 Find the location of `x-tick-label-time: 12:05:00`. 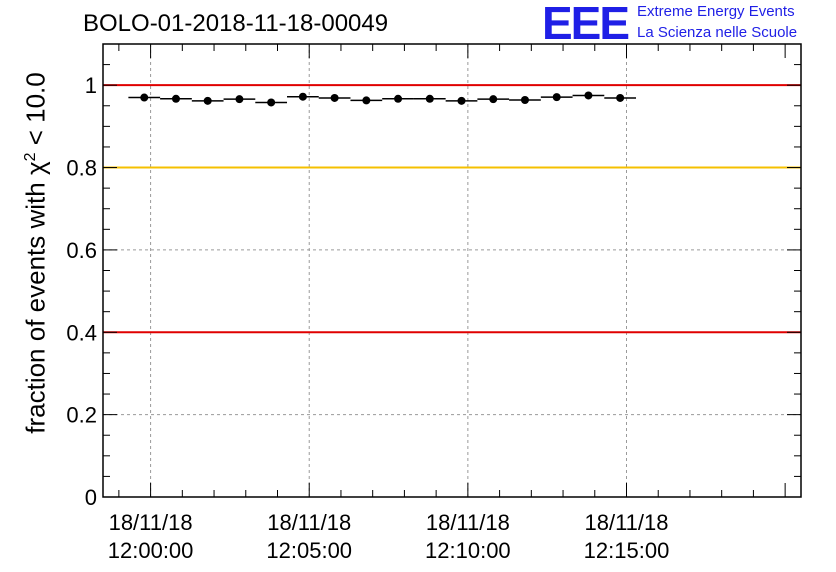

x-tick-label-time: 12:05:00 is located at coordinates (309, 550).